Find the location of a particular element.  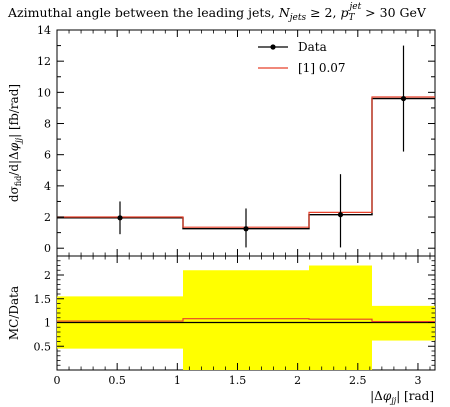

ratio-ytick-label-2: 1.5 is located at coordinates (43, 299).